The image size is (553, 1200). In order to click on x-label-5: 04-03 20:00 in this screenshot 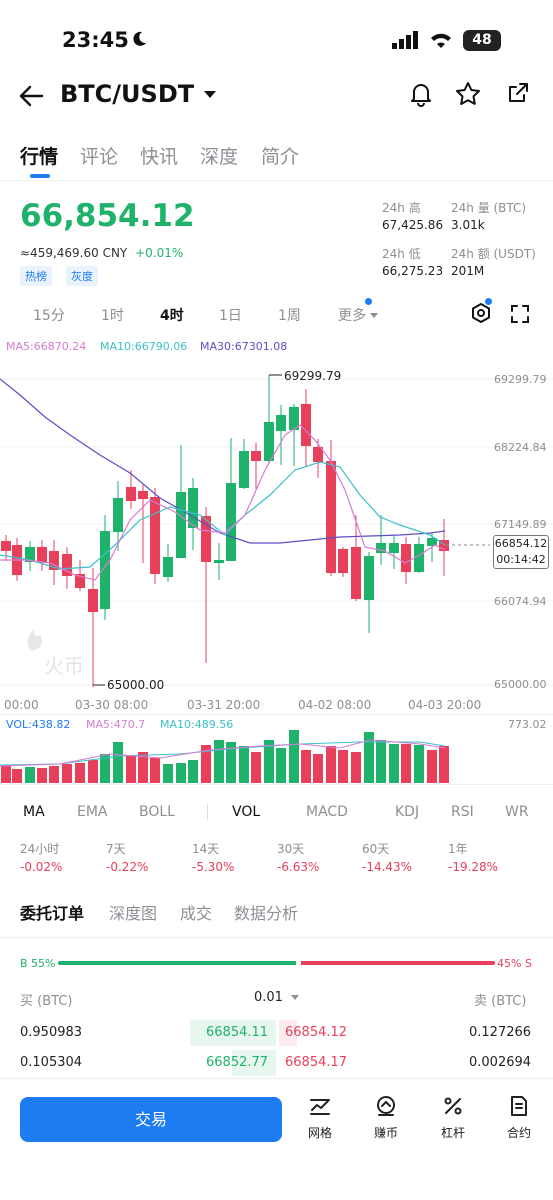, I will do `click(445, 705)`.